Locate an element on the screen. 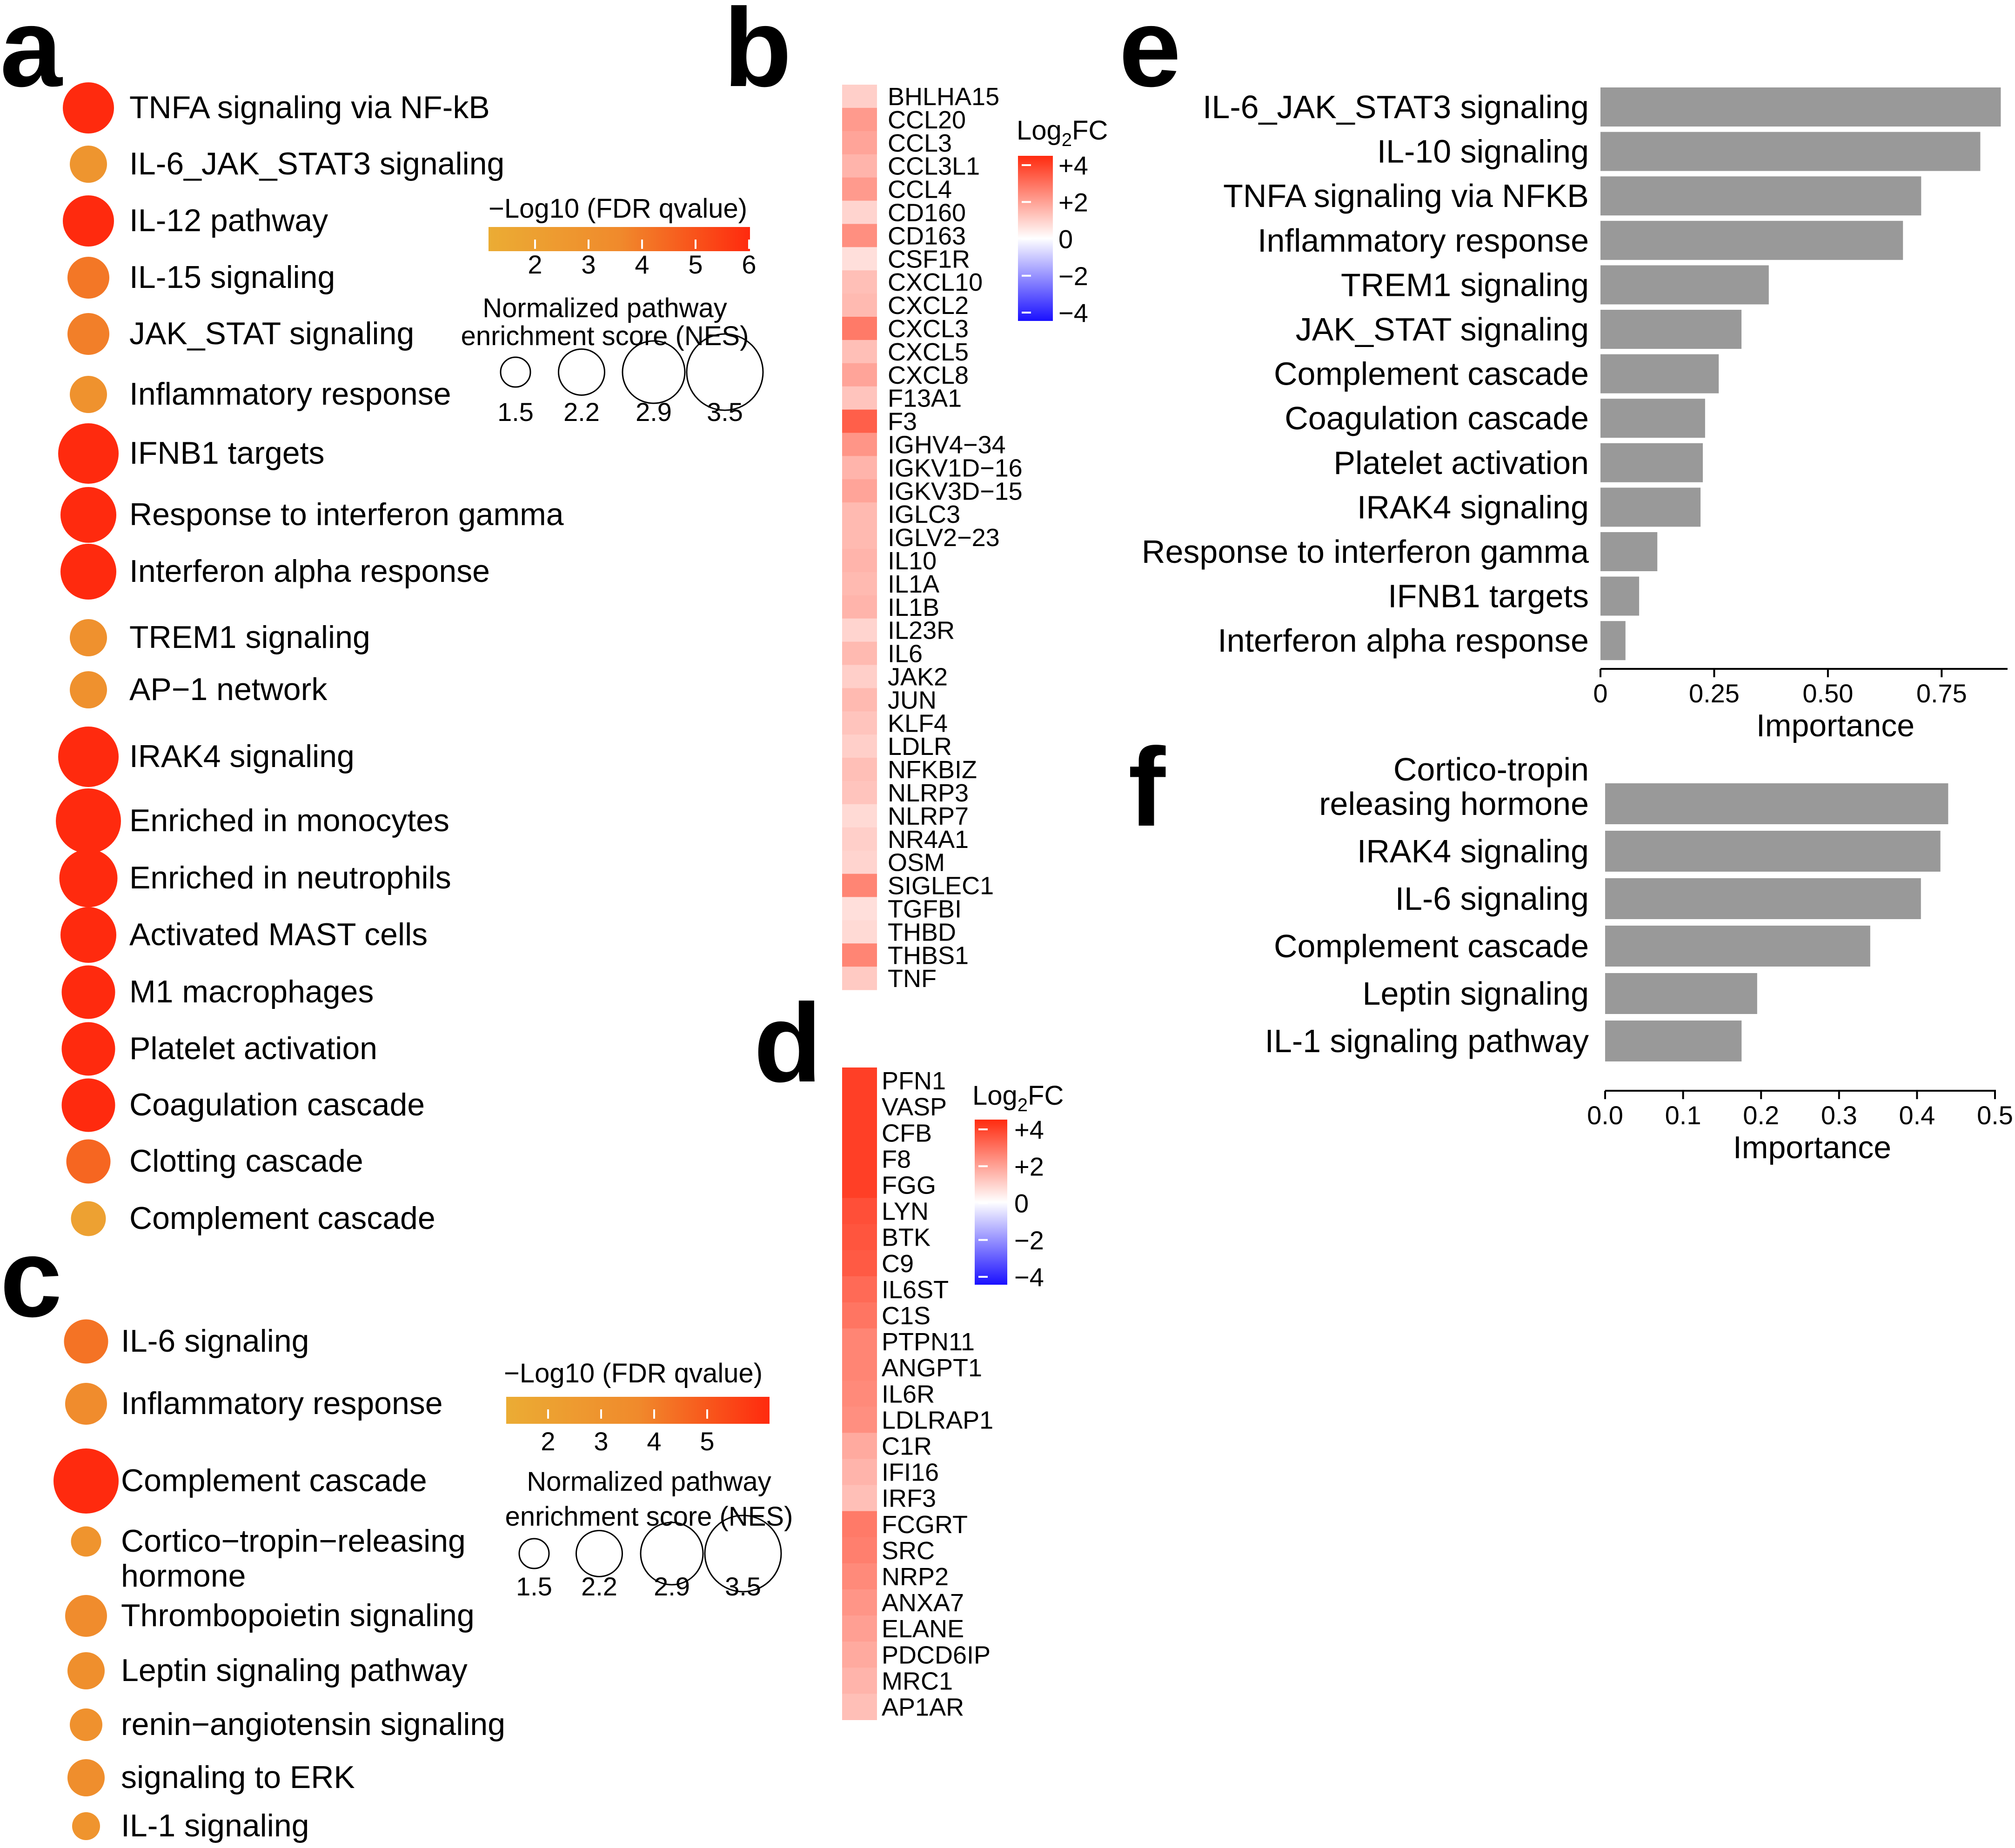 This screenshot has height=1848, width=2015. bar-category-label: Coagulation cascade is located at coordinates (1437, 418).